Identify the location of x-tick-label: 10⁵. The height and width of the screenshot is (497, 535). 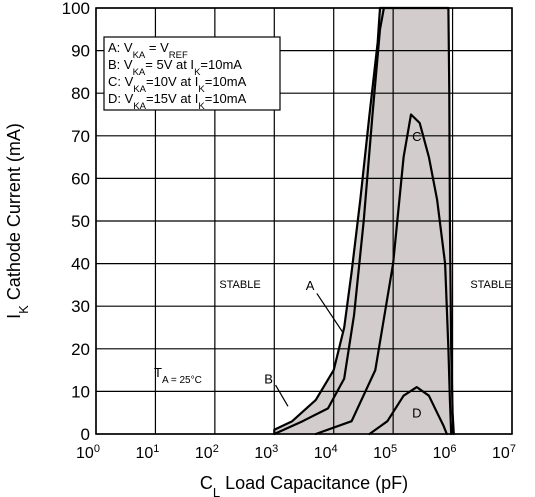
(385, 452).